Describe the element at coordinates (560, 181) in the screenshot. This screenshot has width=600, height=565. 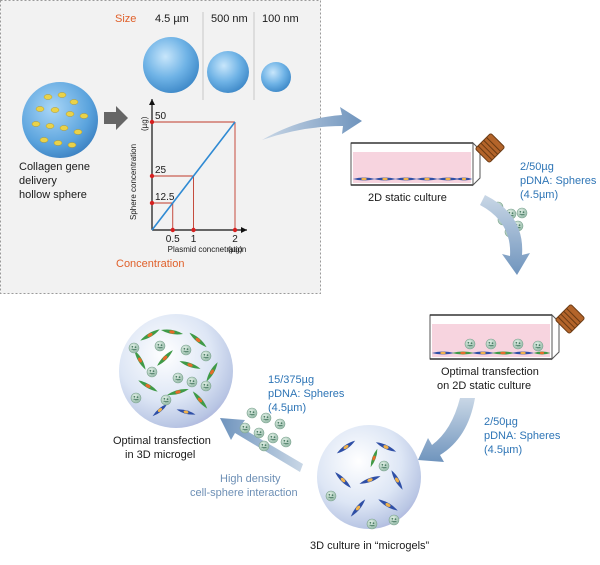
I see `ratio-label-1: 2/50µg pDNA: Spheres (4.5µm)` at that location.